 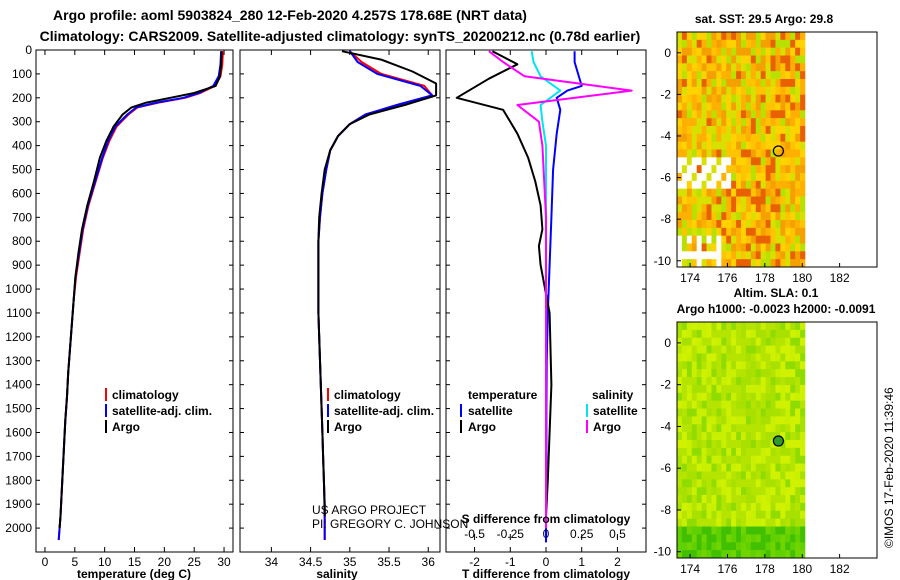 I want to click on y-tick-label: 0, so click(x=28, y=50).